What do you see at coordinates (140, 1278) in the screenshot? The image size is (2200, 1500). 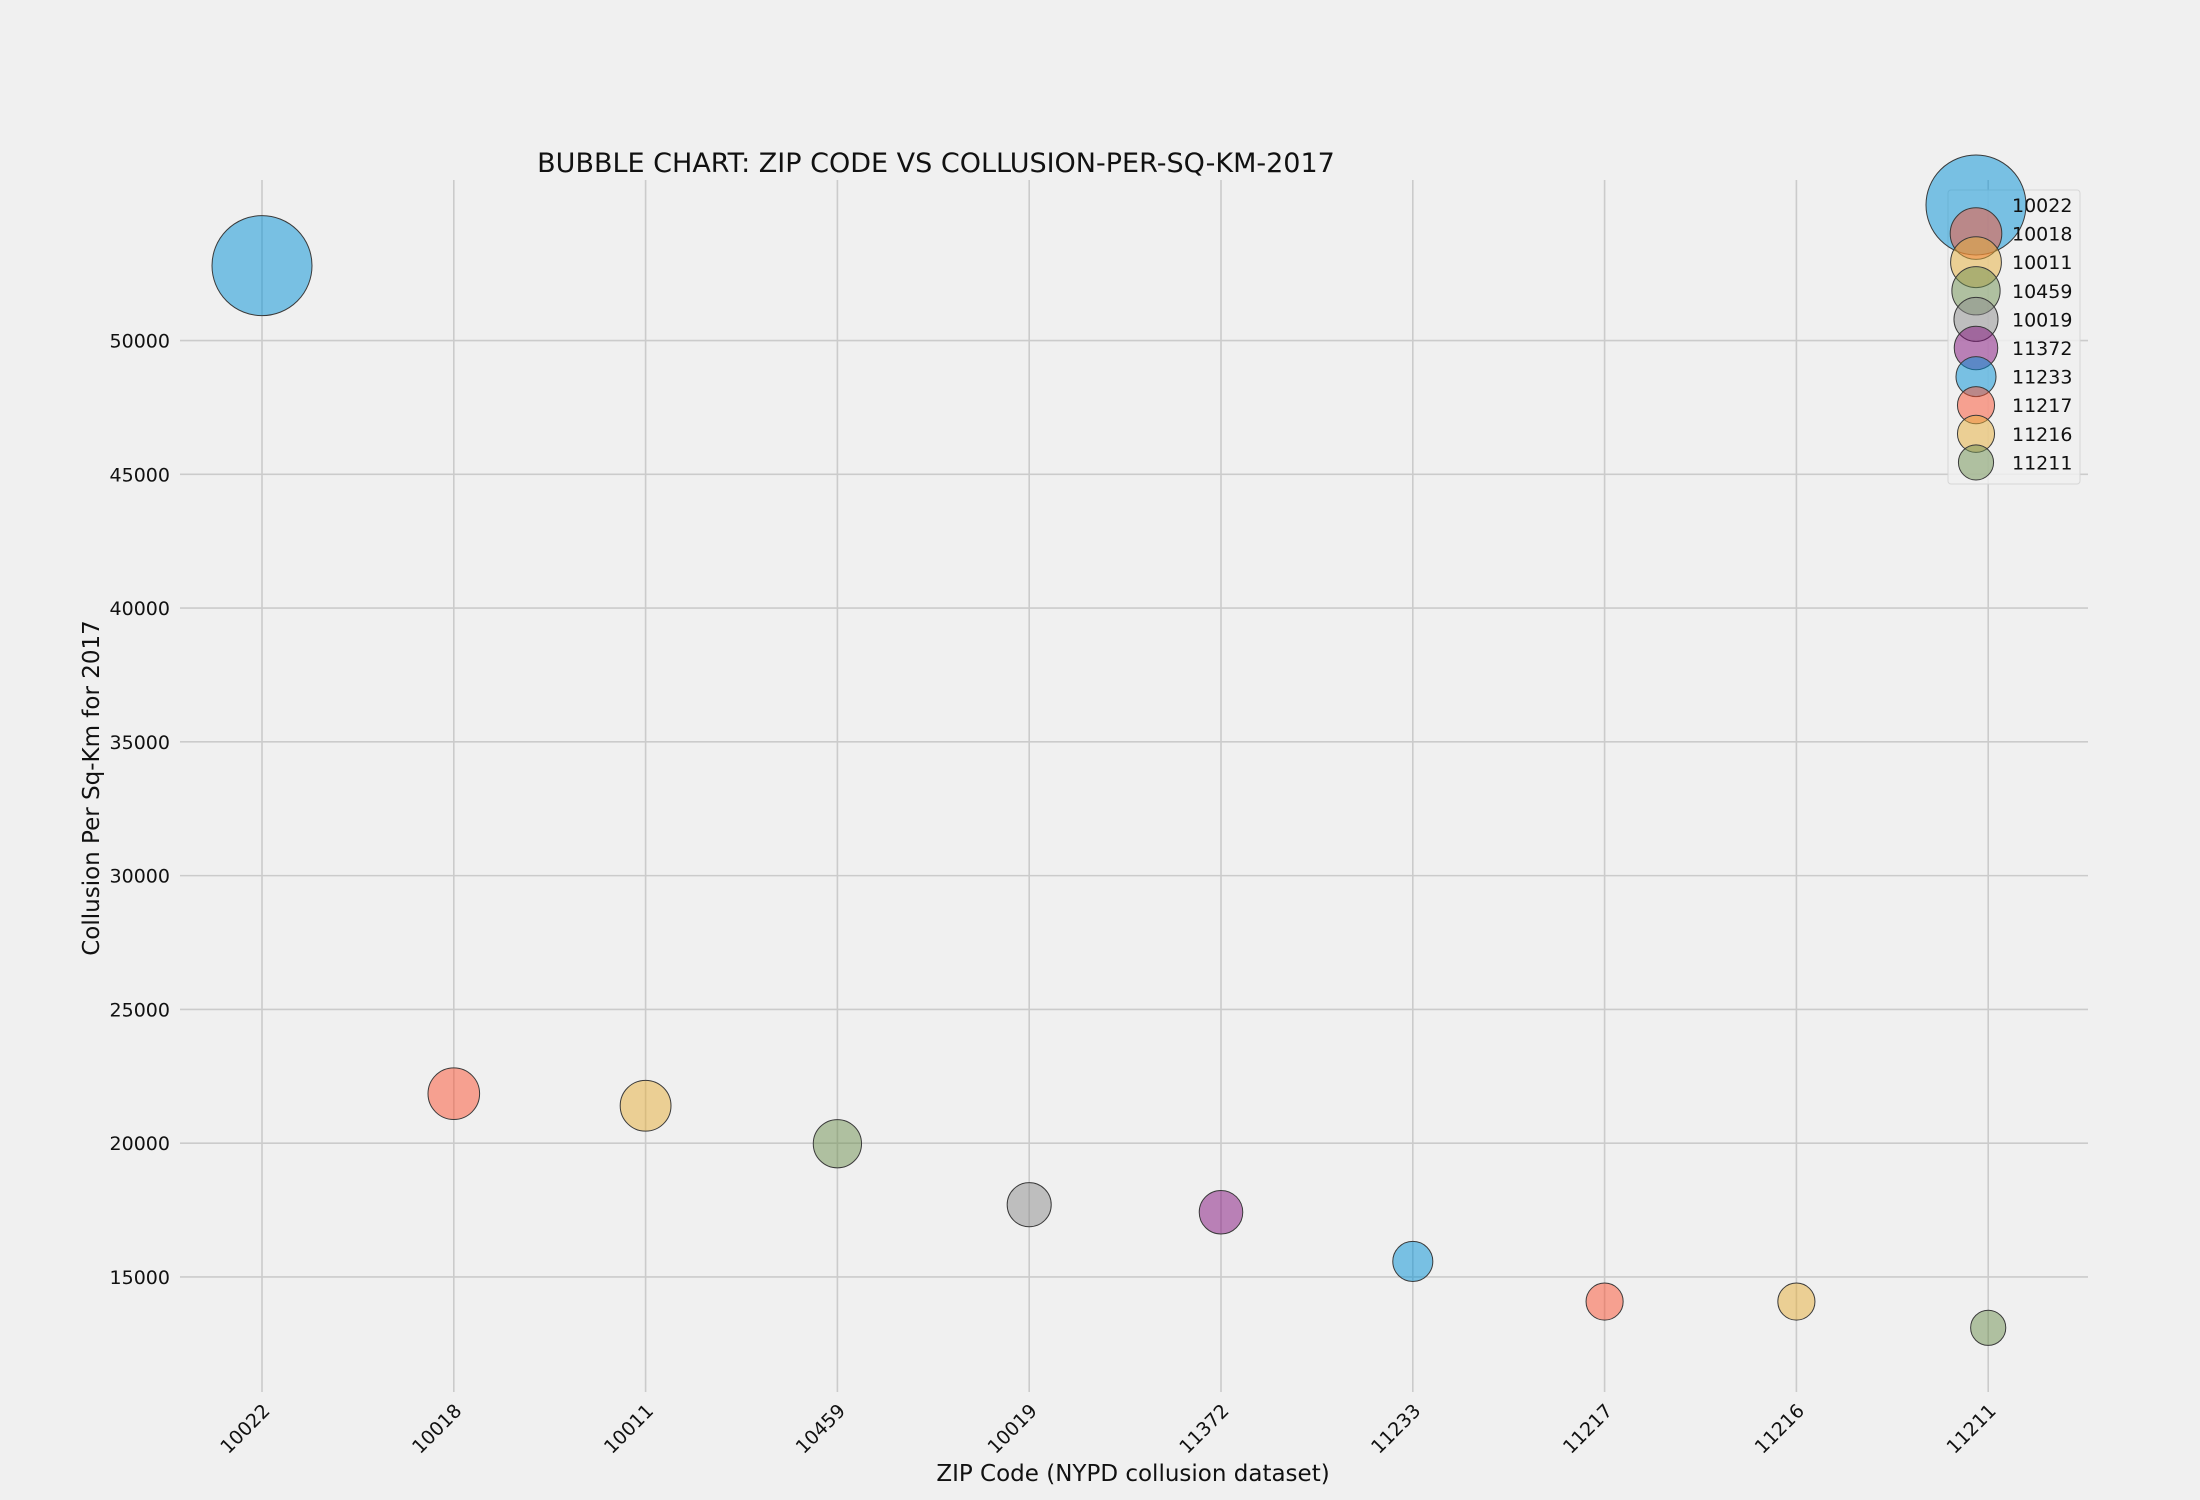 I see `y-tick-label: 15000` at bounding box center [140, 1278].